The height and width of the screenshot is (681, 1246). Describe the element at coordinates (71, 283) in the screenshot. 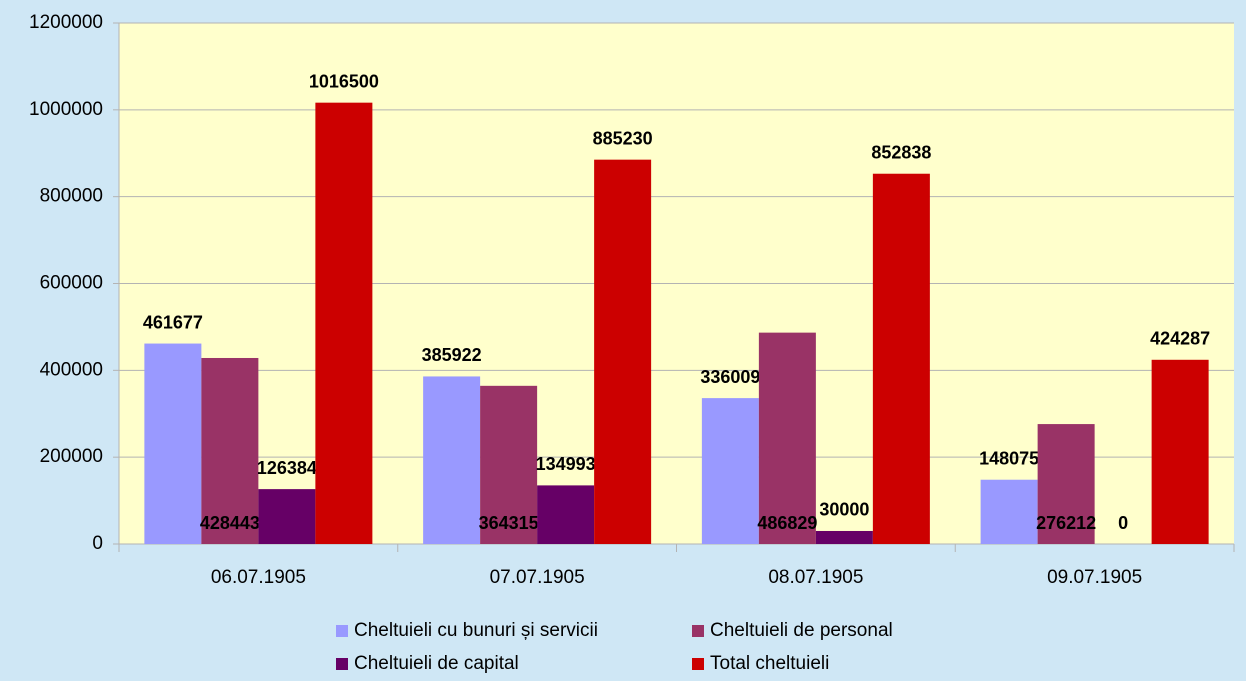

I see `y-tick-label: 600000` at that location.